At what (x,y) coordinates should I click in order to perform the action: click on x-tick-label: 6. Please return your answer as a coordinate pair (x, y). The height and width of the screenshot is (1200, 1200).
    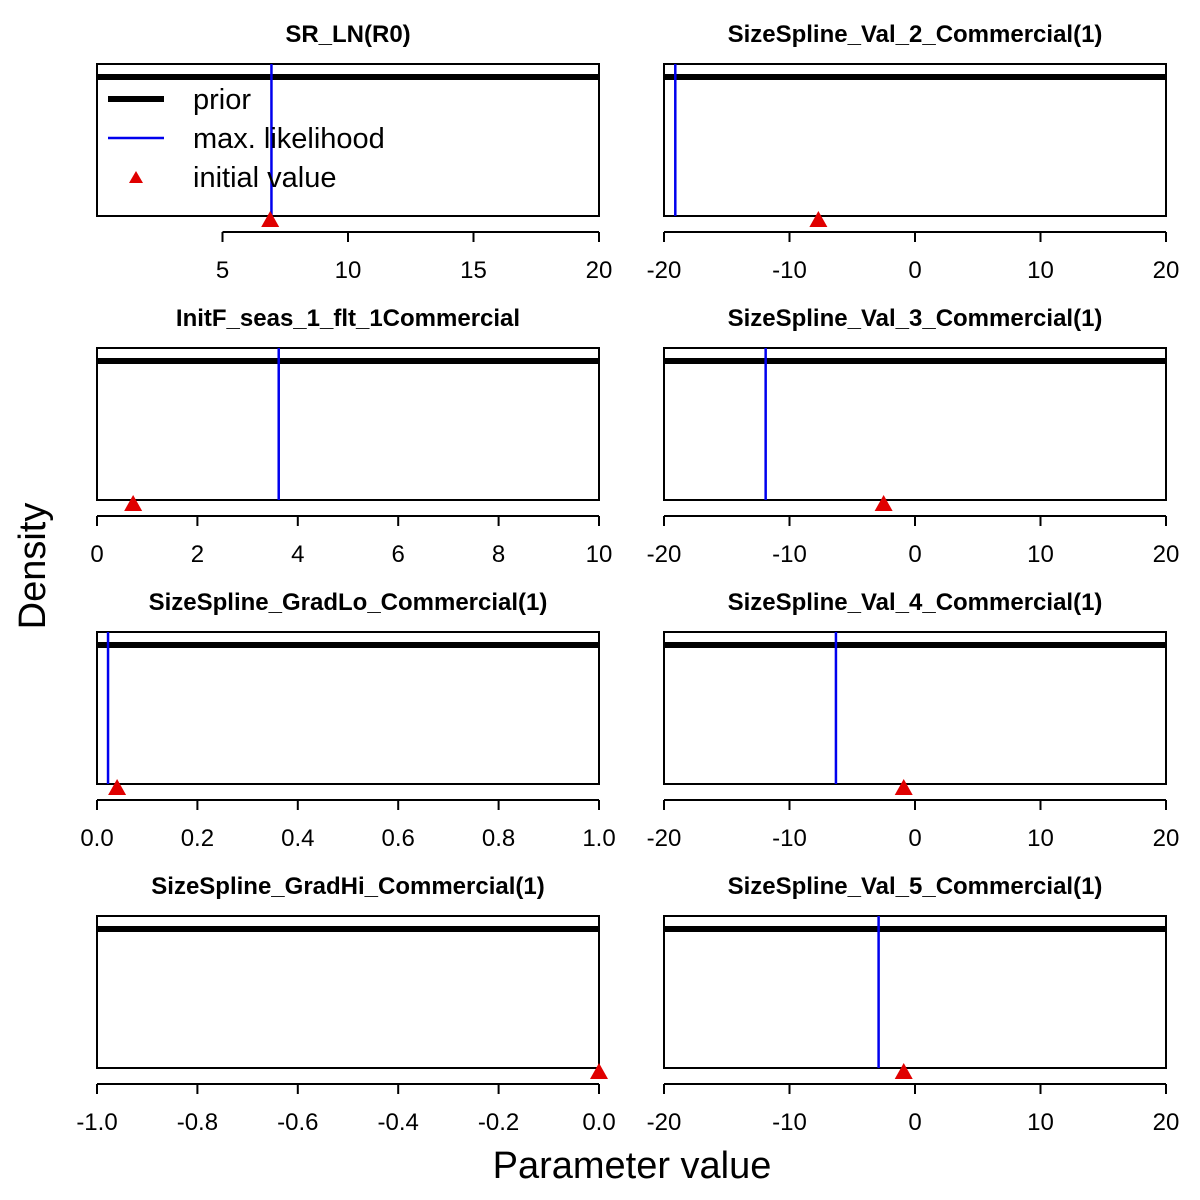
    Looking at the image, I should click on (398, 554).